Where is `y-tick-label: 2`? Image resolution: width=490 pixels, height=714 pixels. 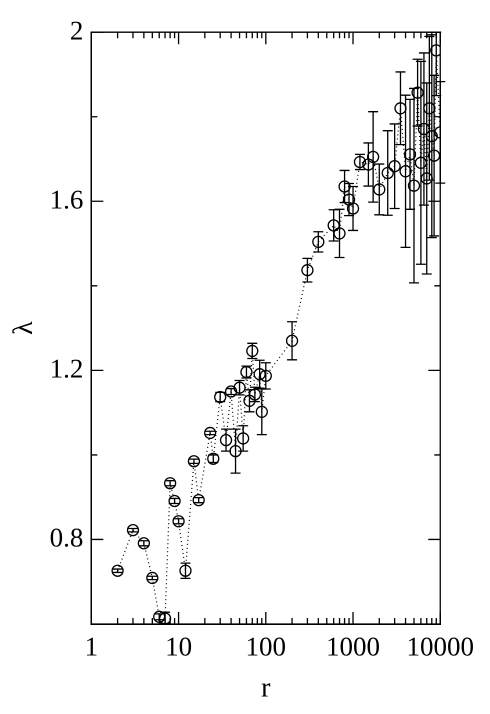 y-tick-label: 2 is located at coordinates (77, 30).